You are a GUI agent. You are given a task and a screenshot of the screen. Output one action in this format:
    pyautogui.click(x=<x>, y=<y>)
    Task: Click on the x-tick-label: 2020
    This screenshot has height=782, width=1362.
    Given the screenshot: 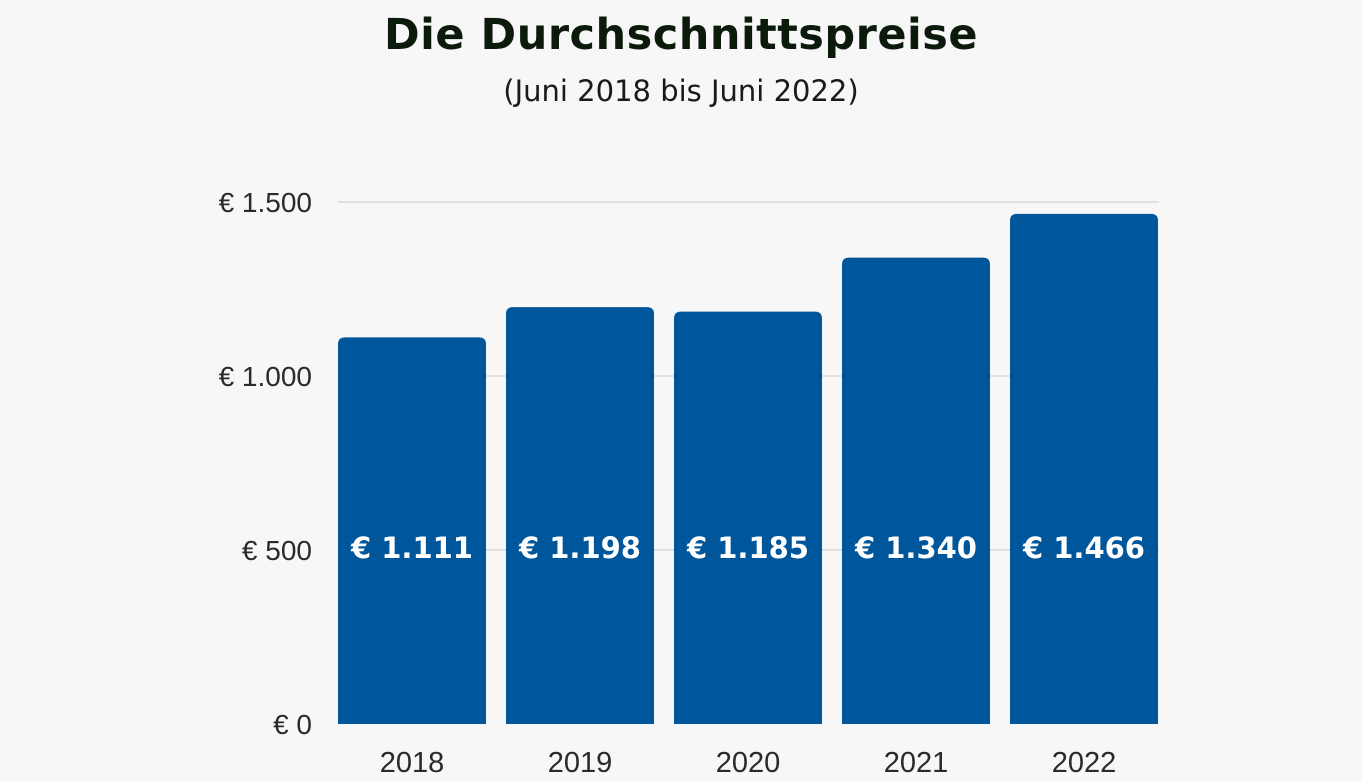 What is the action you would take?
    pyautogui.click(x=748, y=763)
    